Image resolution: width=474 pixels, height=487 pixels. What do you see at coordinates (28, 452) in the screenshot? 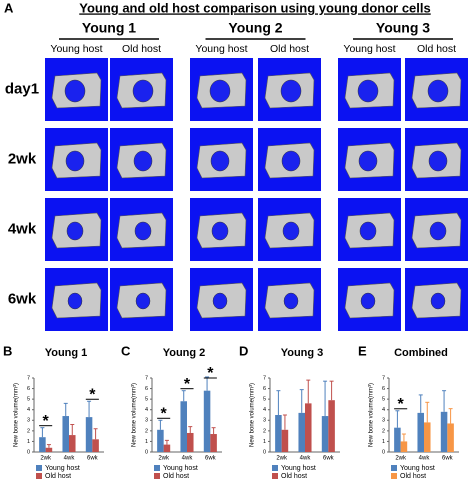
I see `y-tick-label: 0` at bounding box center [28, 452].